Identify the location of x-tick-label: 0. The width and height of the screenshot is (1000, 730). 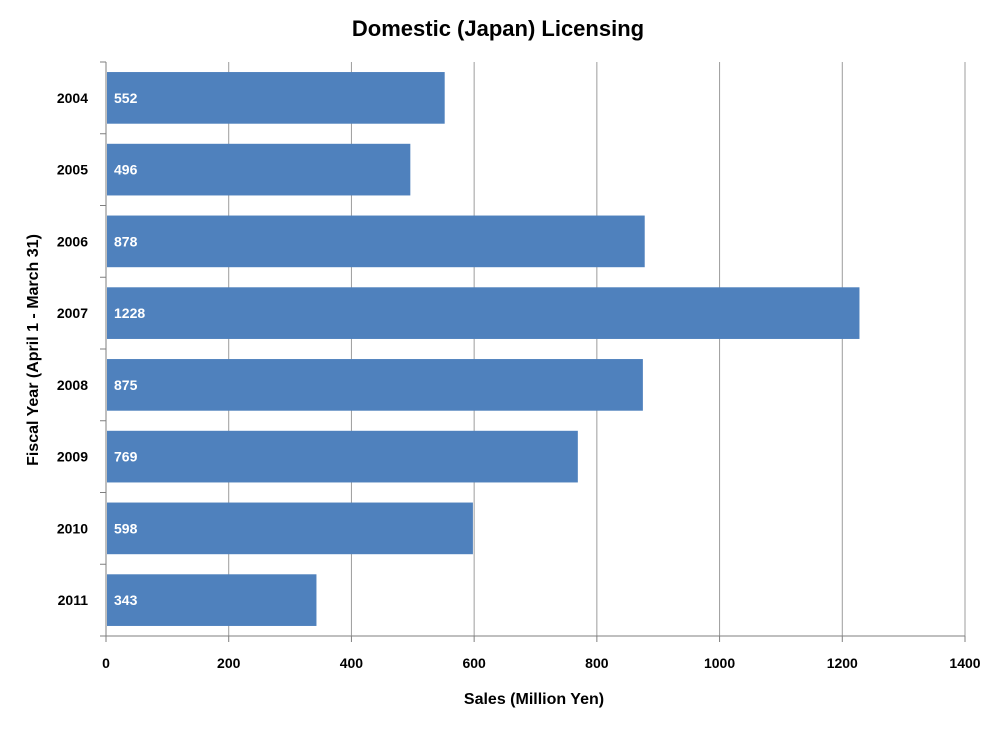
(106, 663).